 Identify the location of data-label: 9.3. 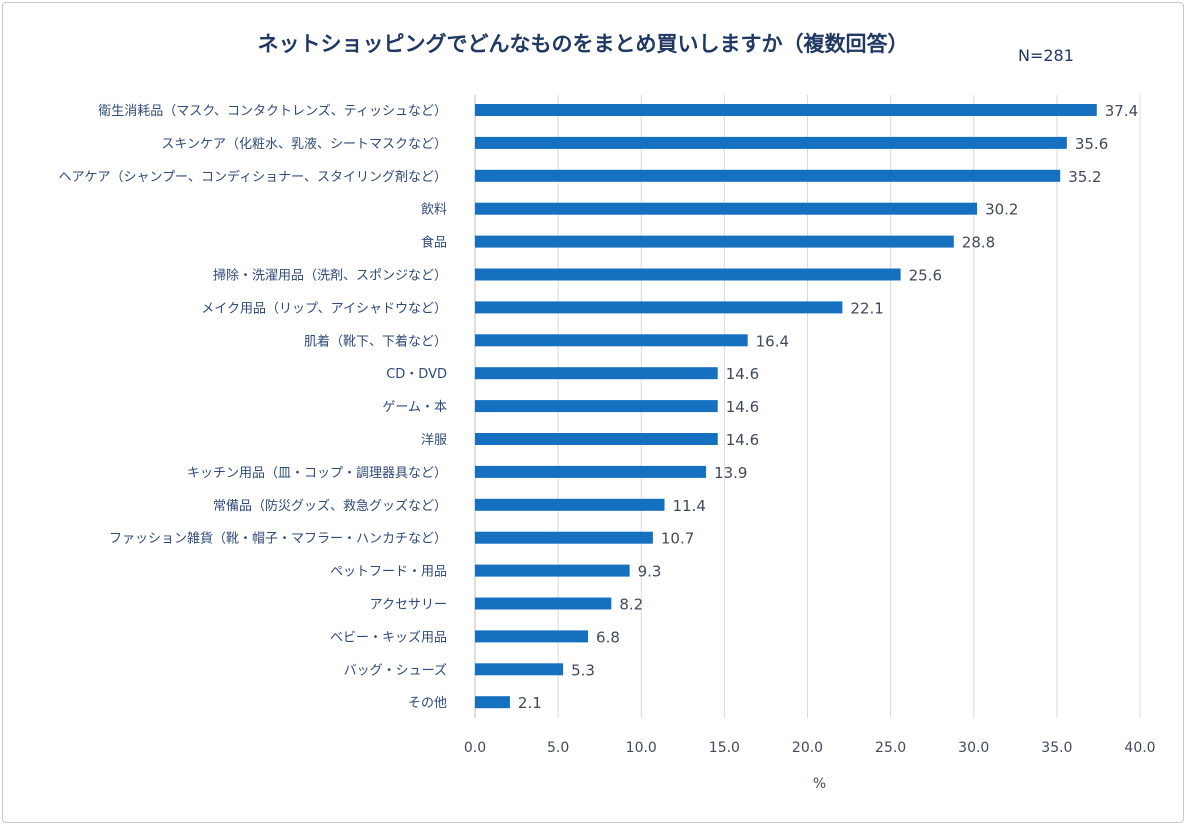
(650, 572).